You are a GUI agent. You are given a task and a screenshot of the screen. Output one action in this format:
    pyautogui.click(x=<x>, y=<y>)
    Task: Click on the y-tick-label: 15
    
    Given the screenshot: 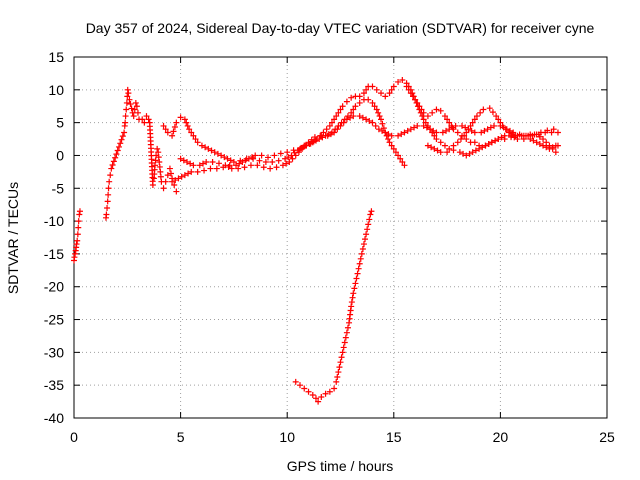 What is the action you would take?
    pyautogui.click(x=56, y=57)
    